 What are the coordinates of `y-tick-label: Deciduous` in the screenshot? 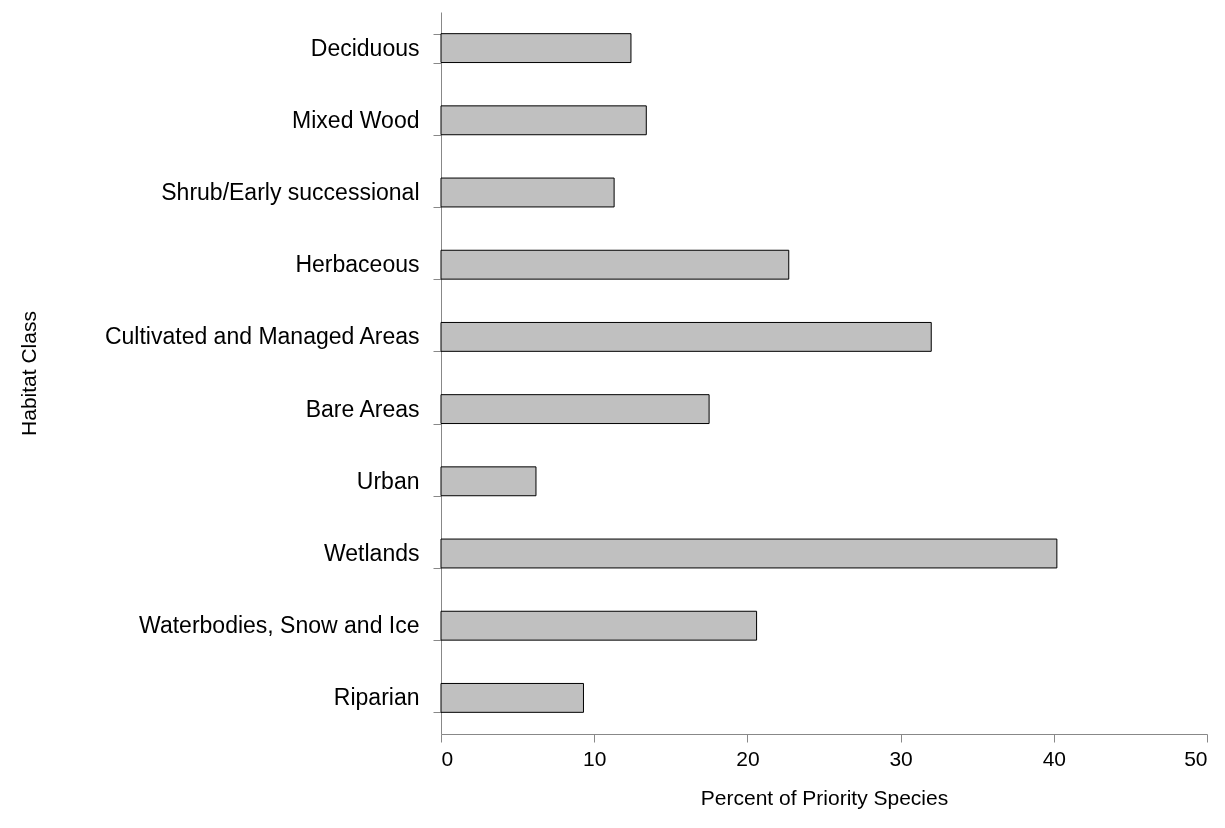 It's located at (365, 47).